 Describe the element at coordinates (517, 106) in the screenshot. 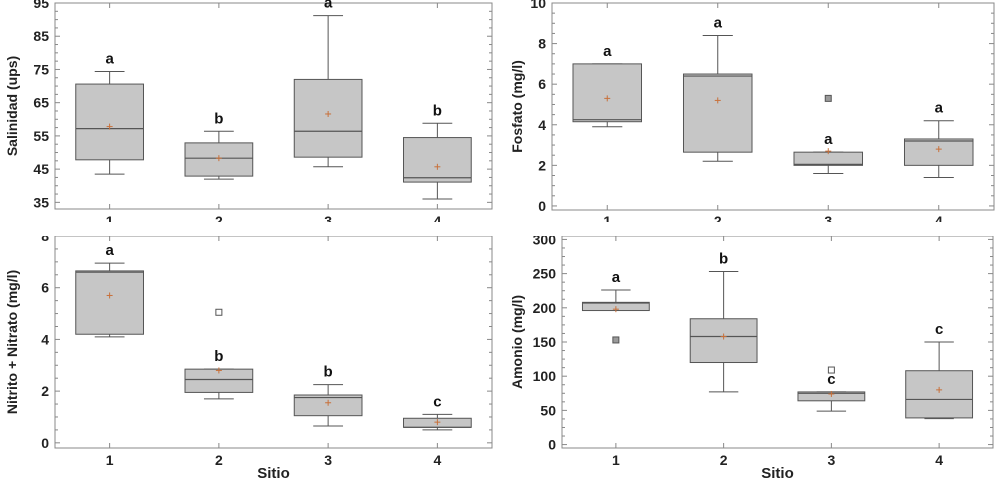

I see `y-axis-label: Fosfato (mg/l)` at that location.